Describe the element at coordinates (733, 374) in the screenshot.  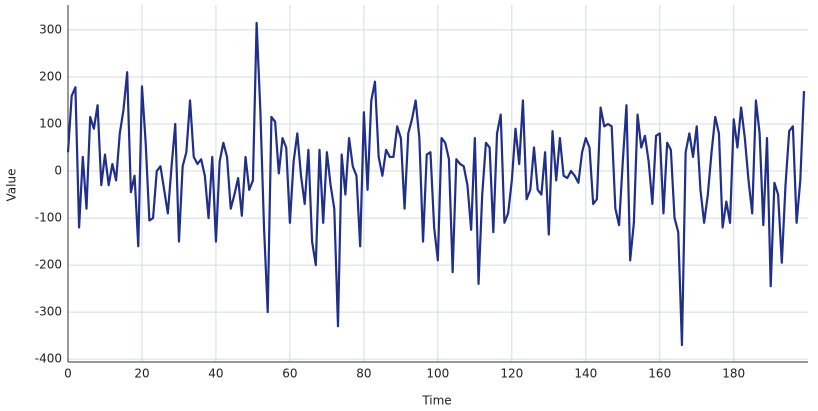
I see `x-tick-label: 180` at that location.